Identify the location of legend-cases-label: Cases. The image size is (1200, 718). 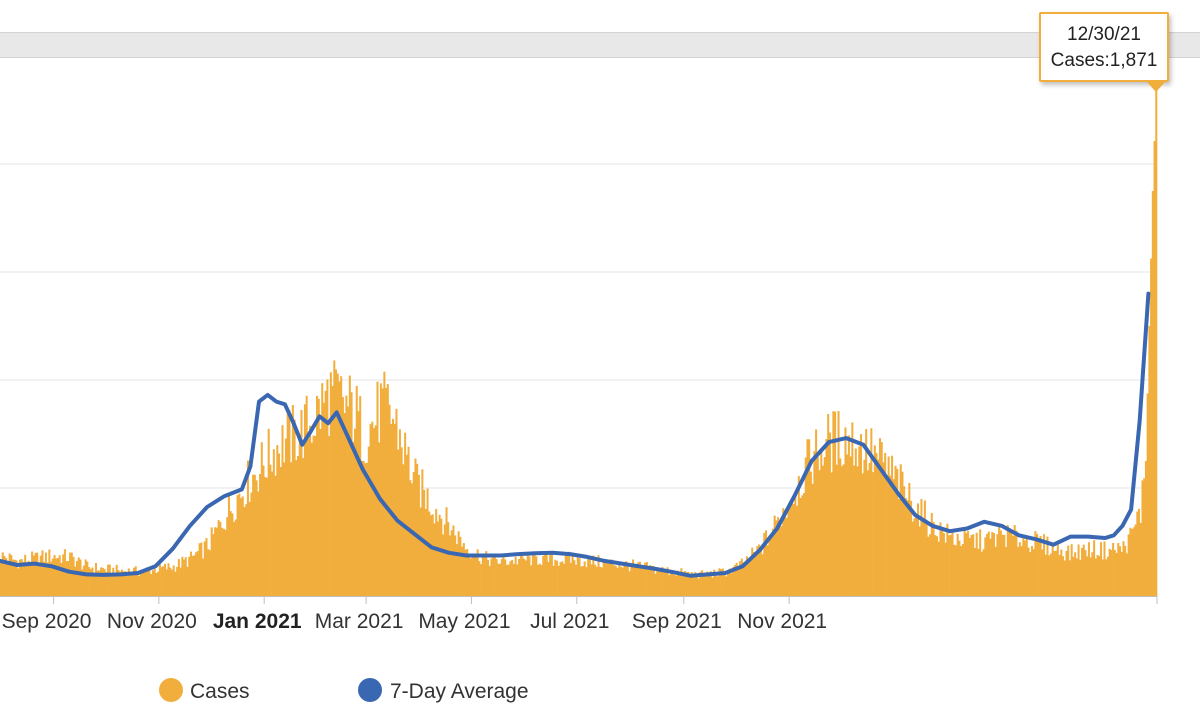
(220, 691).